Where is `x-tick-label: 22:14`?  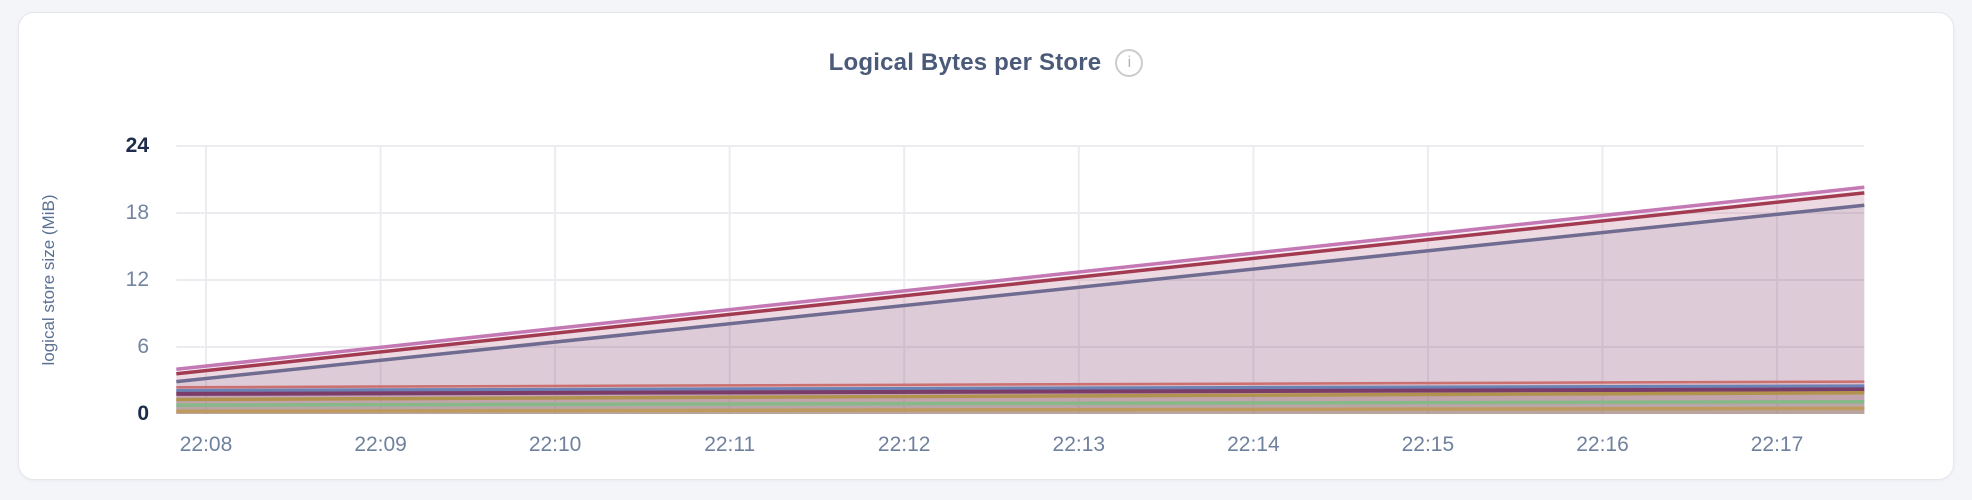 x-tick-label: 22:14 is located at coordinates (1253, 444).